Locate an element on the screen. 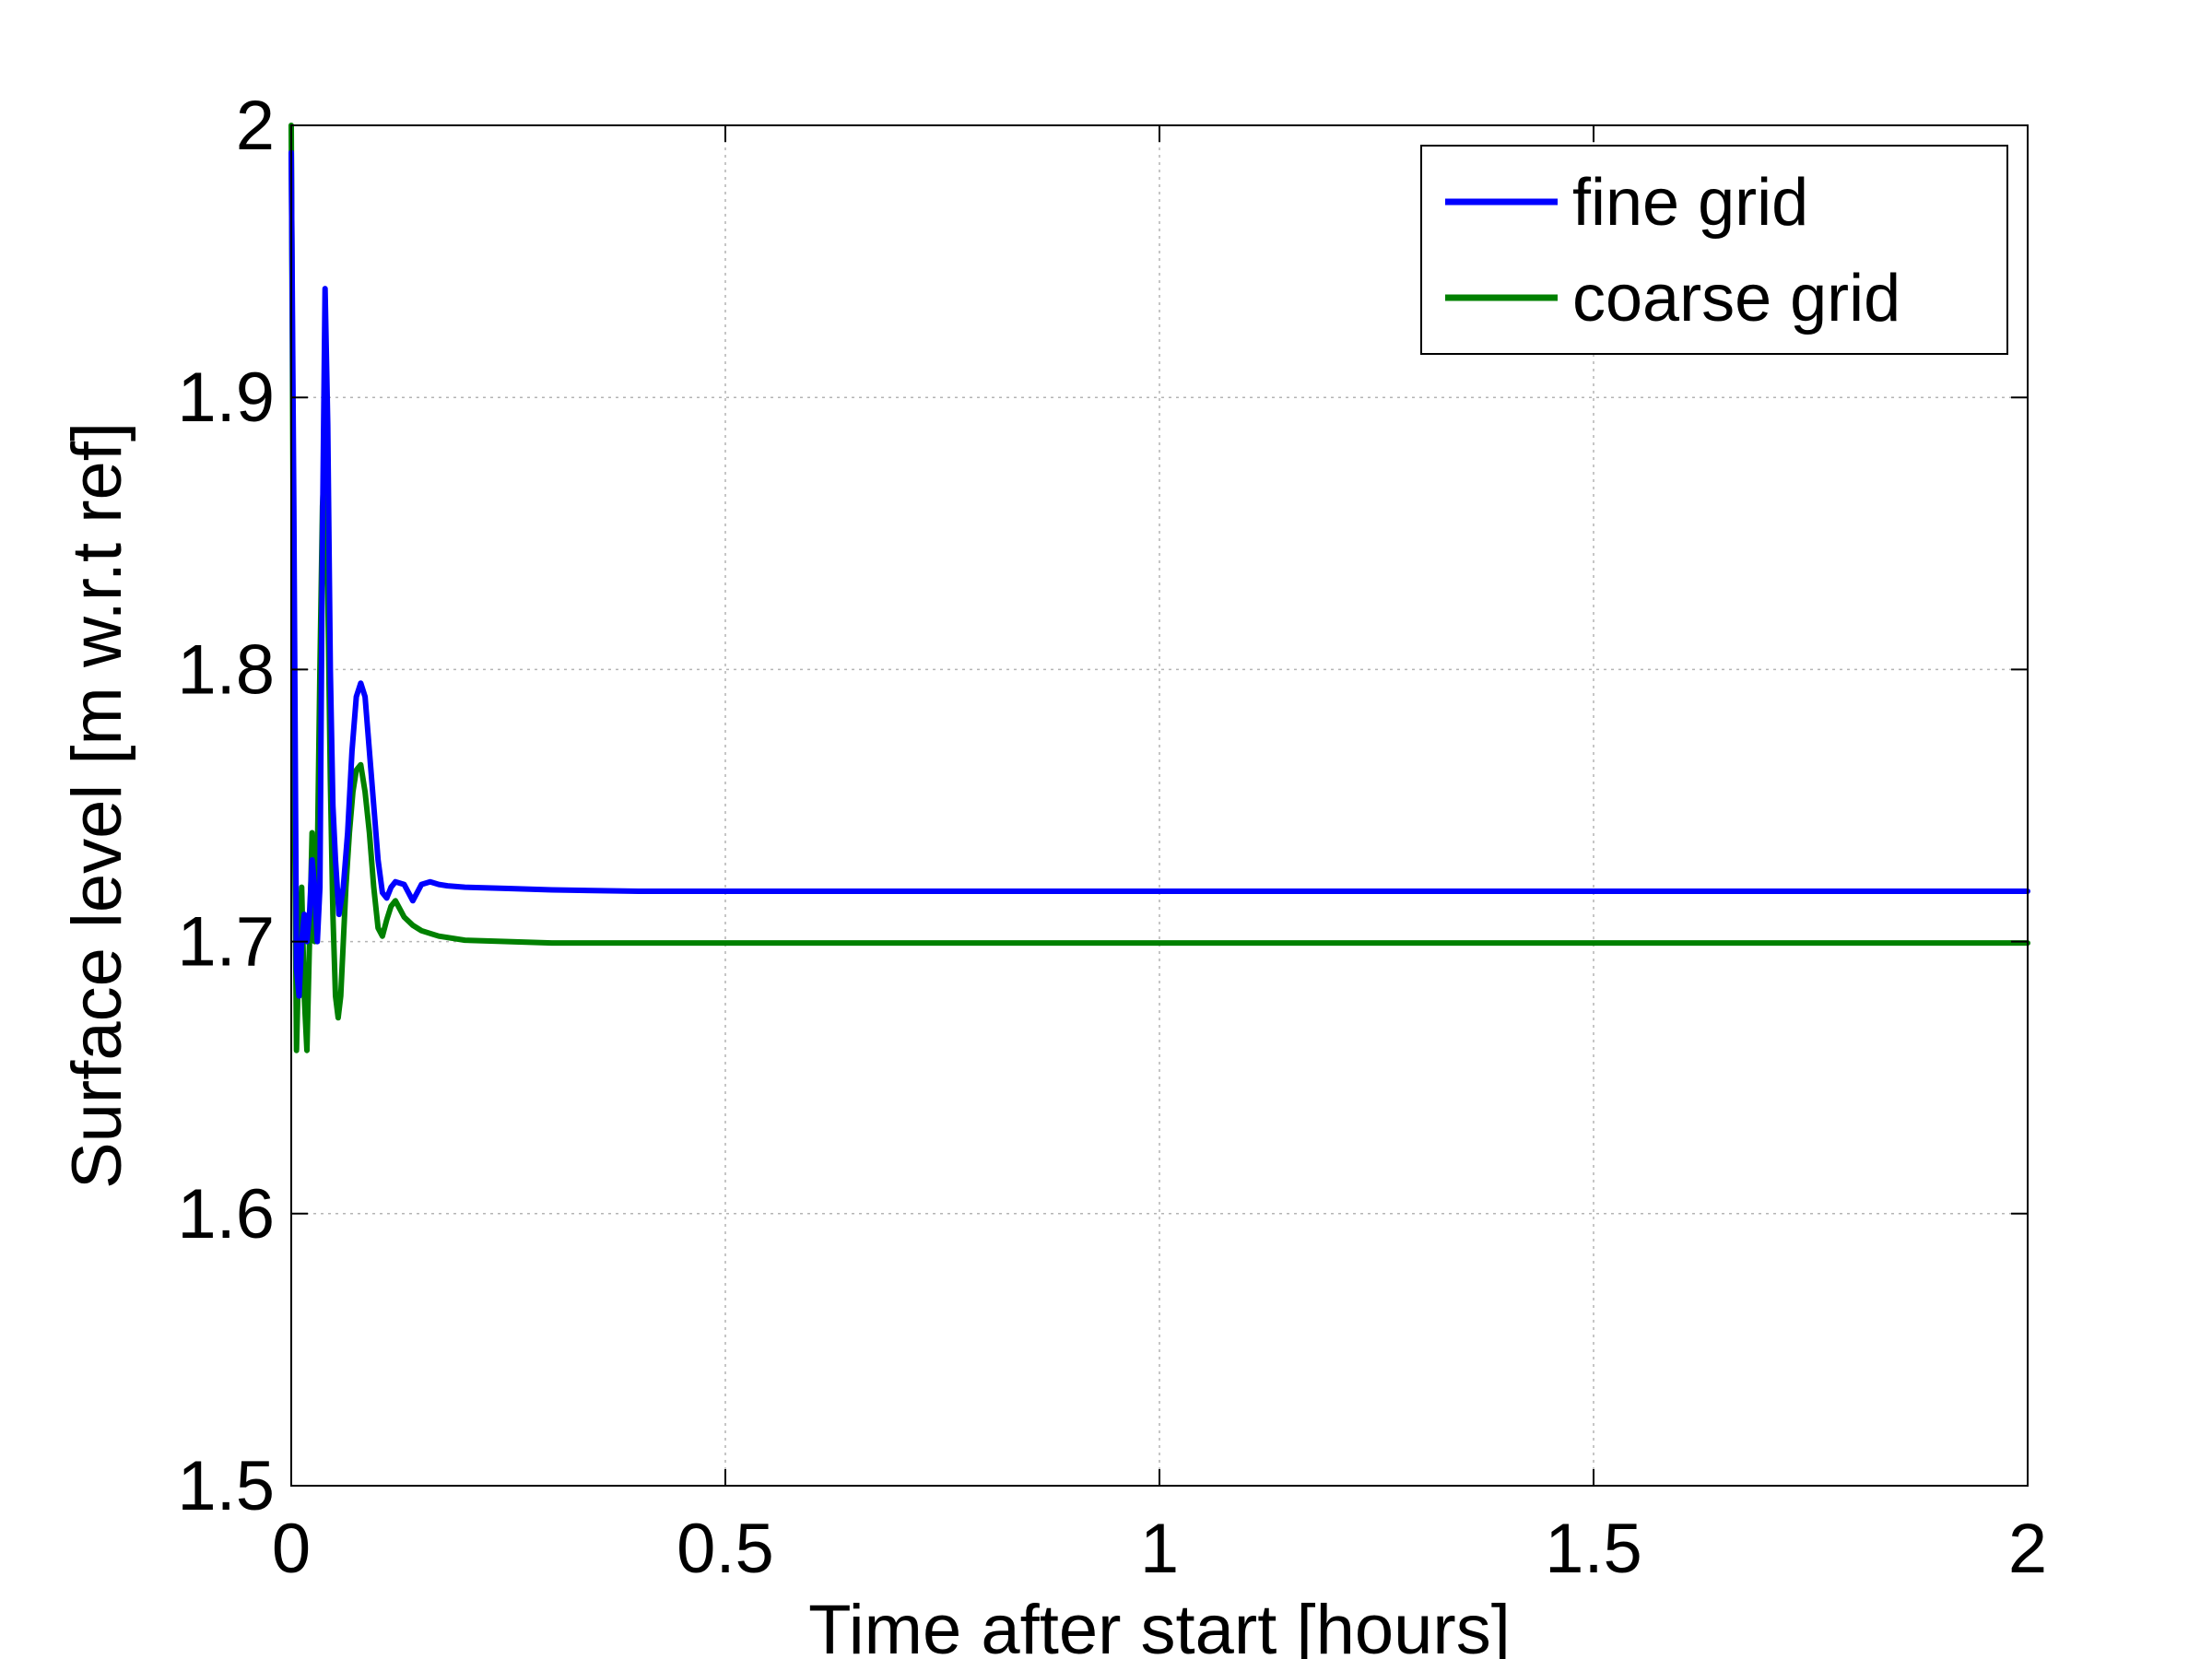  y-tick-label: 2 is located at coordinates (255, 126).